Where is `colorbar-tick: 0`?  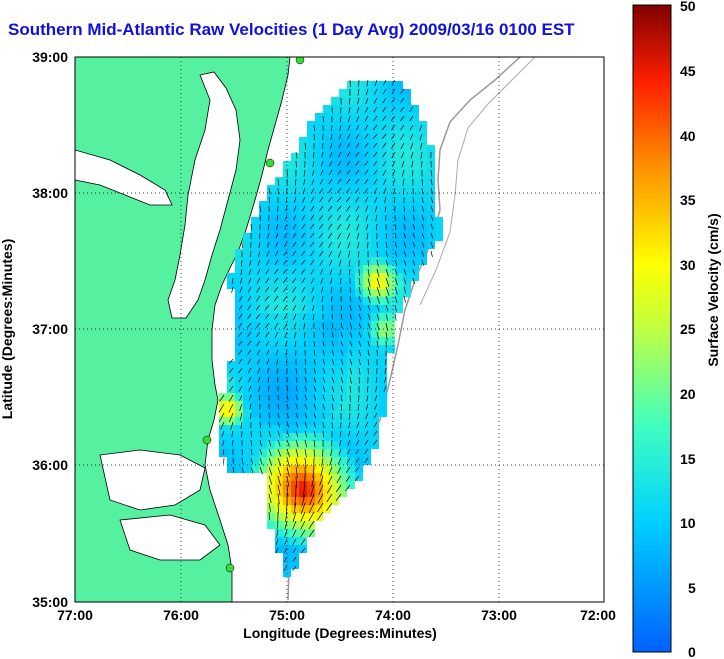
colorbar-tick: 0 is located at coordinates (692, 651).